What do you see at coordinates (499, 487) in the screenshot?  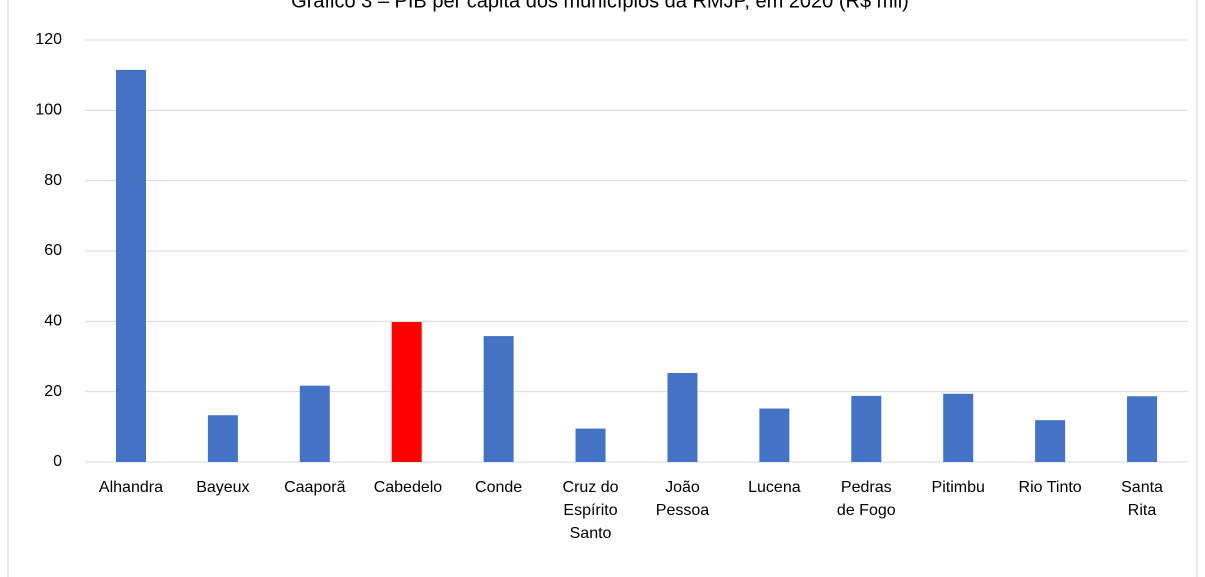 I see `x-tick-label: Conde` at bounding box center [499, 487].